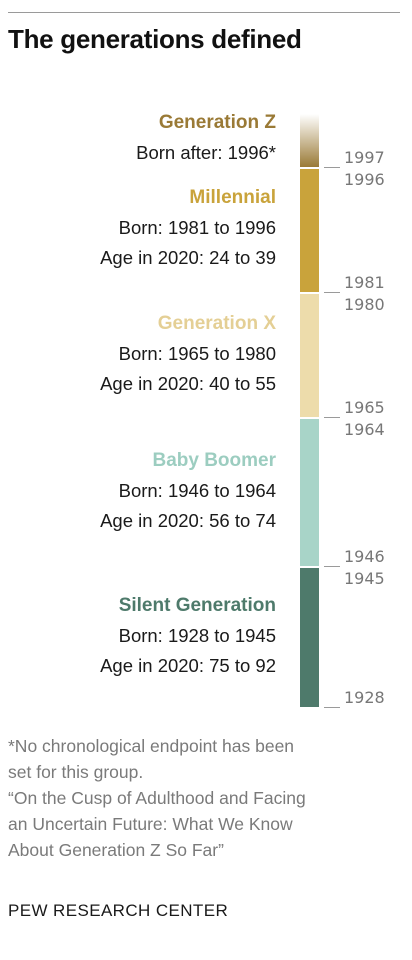 The height and width of the screenshot is (960, 412). What do you see at coordinates (332, 418) in the screenshot?
I see `tick-generation-x-start` at bounding box center [332, 418].